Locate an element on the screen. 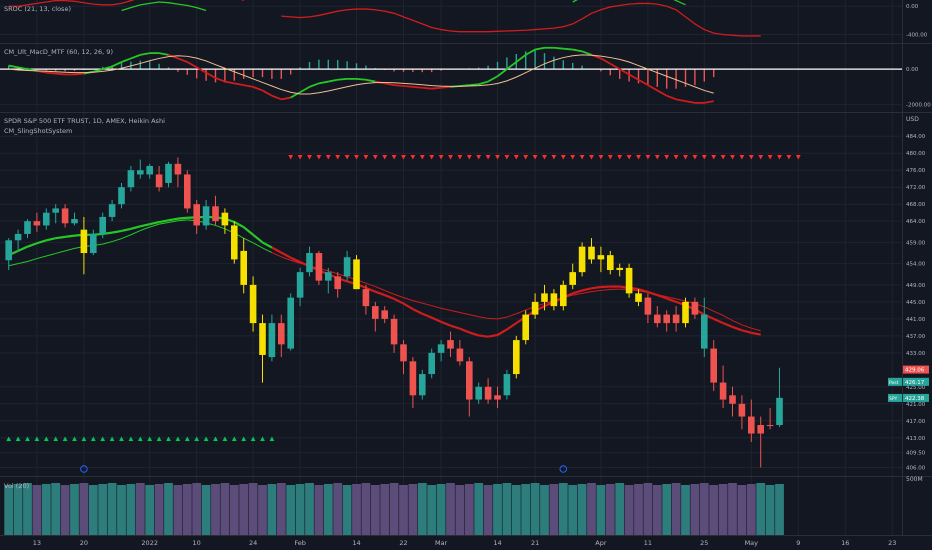 The width and height of the screenshot is (932, 550). y-tick-label: 437.00 is located at coordinates (916, 337).